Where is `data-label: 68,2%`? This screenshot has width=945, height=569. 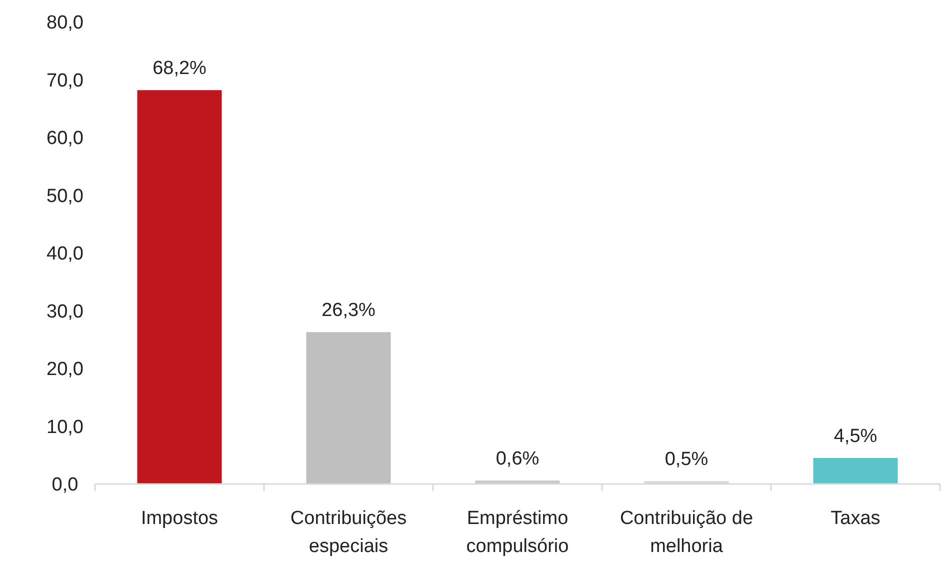 data-label: 68,2% is located at coordinates (179, 69).